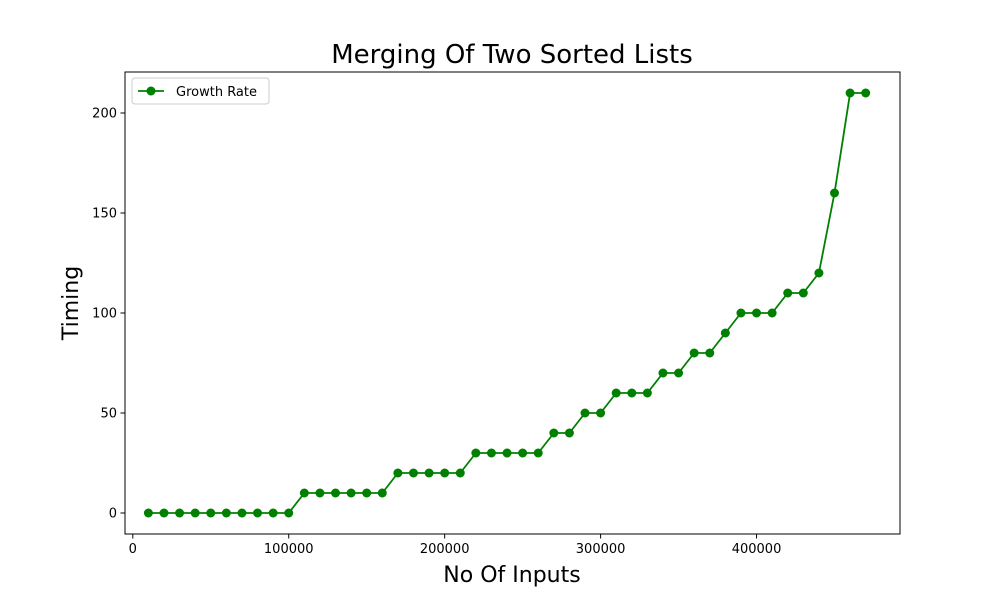  I want to click on y-tick-label: 100, so click(104, 314).